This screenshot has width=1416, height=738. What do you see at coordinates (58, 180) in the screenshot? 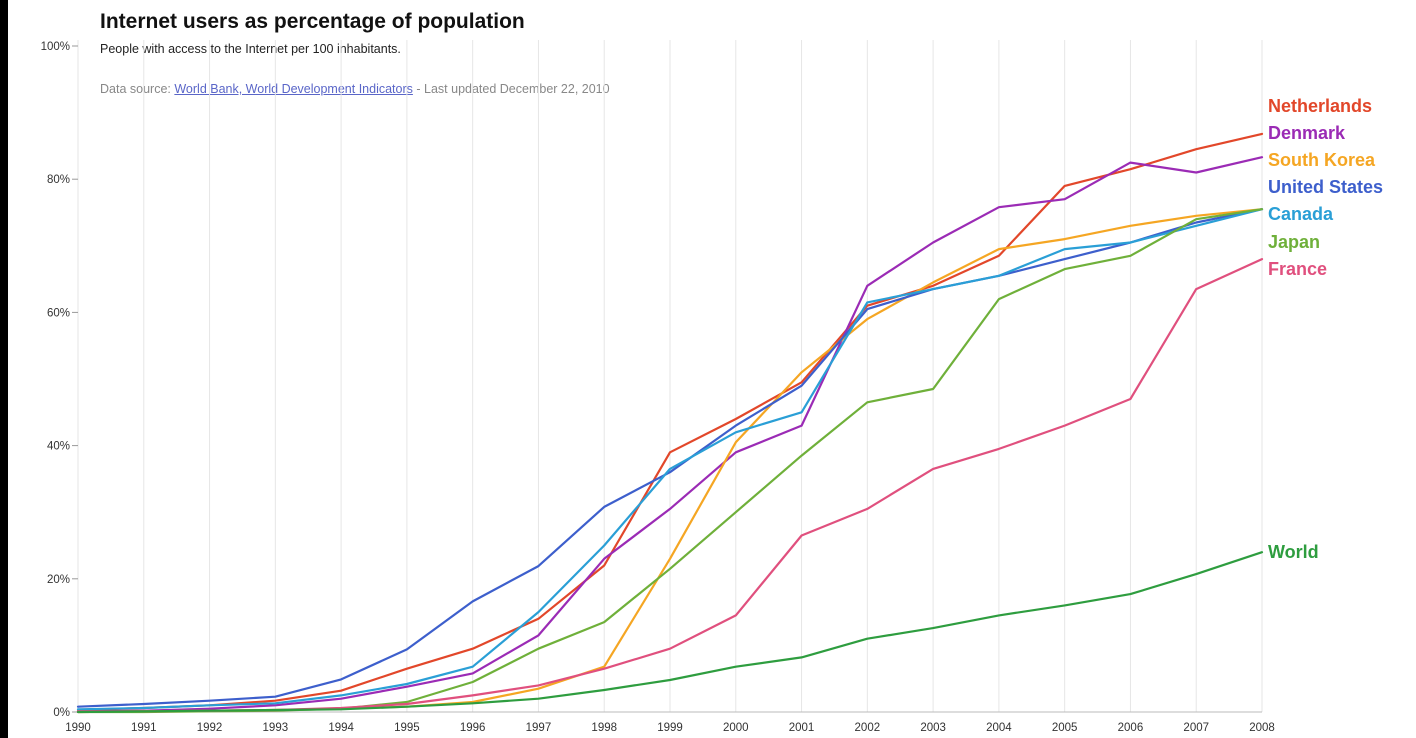
I see `y-tick-label: 80%` at bounding box center [58, 180].